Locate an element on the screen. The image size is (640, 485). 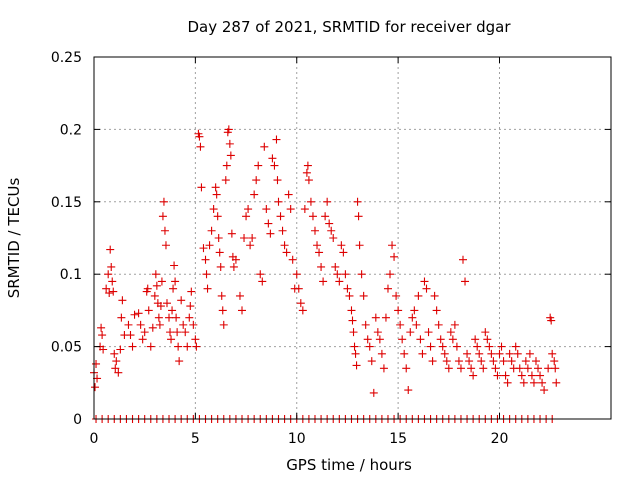
x-tick-label: 10 is located at coordinates (297, 439).